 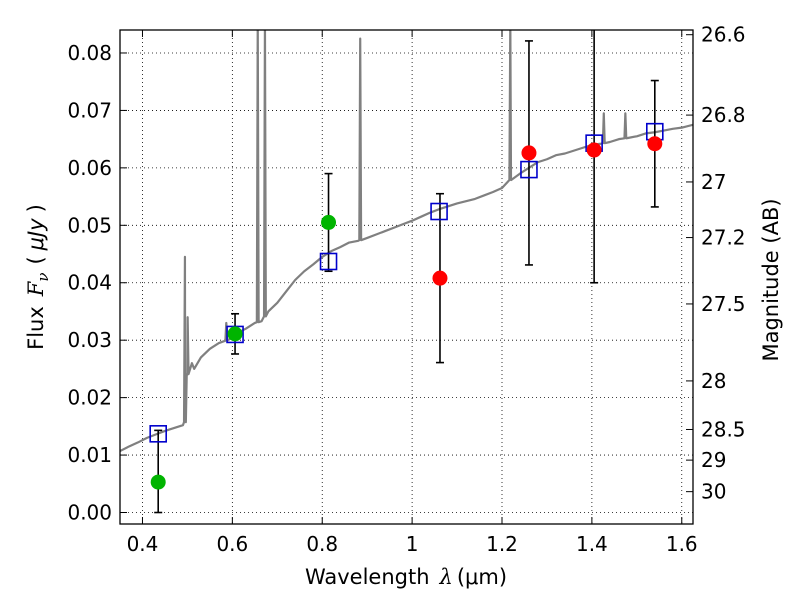 I want to click on y-tick-label: 0.06, so click(x=89, y=168).